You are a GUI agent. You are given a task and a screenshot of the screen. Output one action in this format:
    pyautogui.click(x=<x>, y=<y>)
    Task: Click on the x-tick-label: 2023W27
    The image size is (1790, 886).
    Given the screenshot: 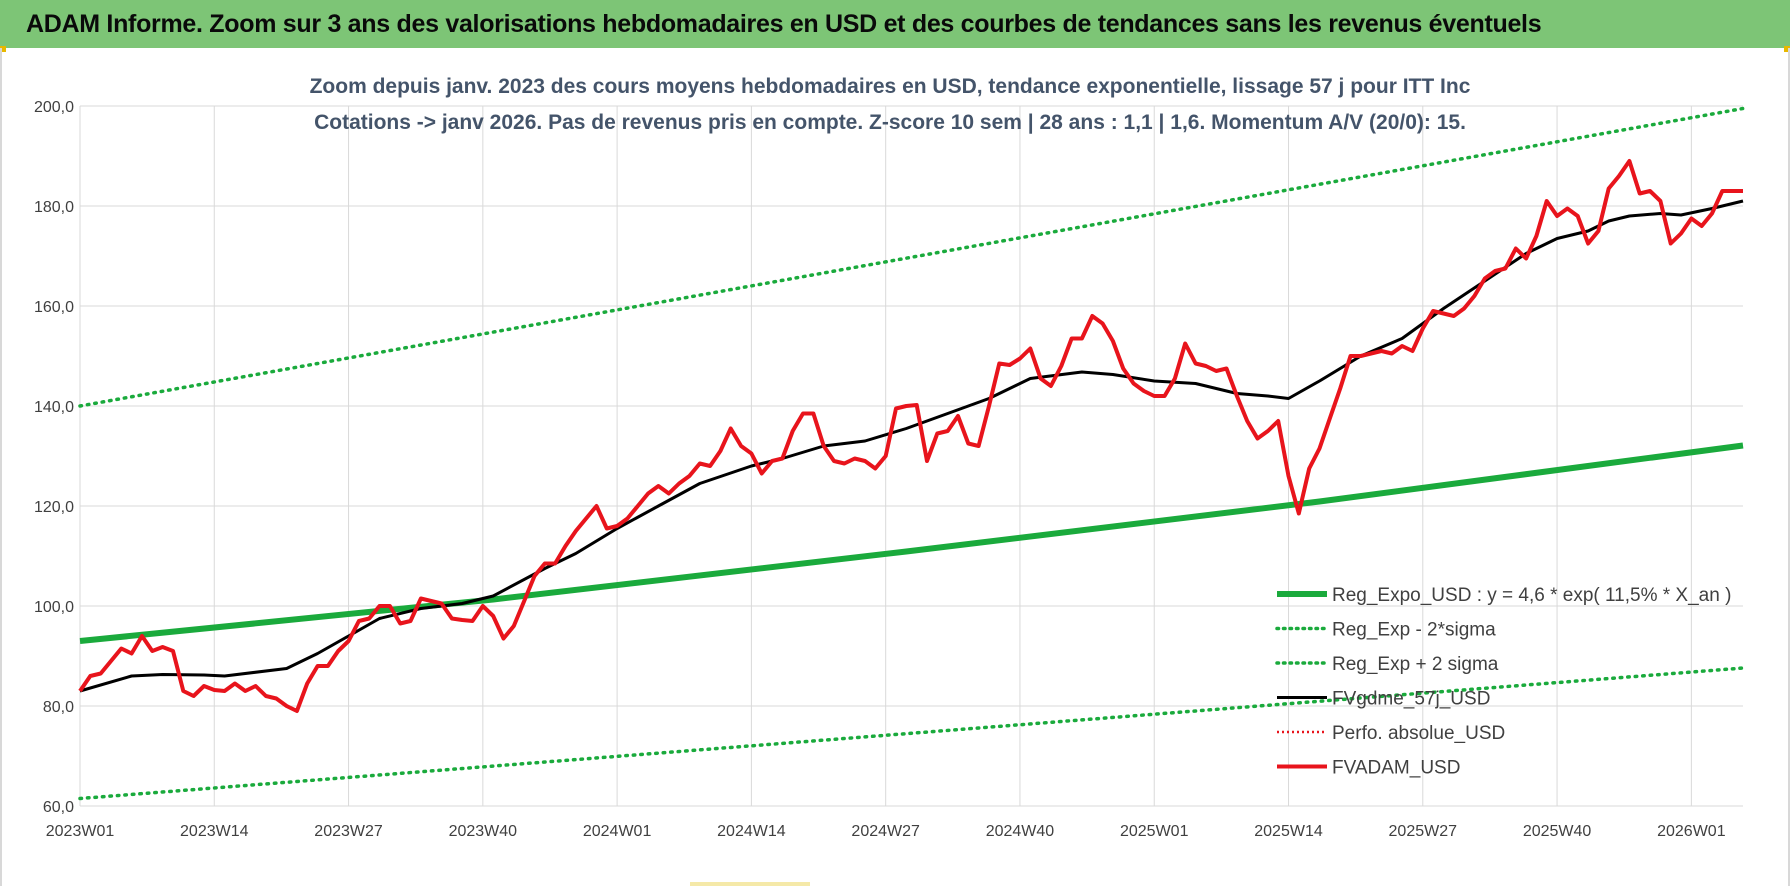 What is the action you would take?
    pyautogui.click(x=348, y=831)
    